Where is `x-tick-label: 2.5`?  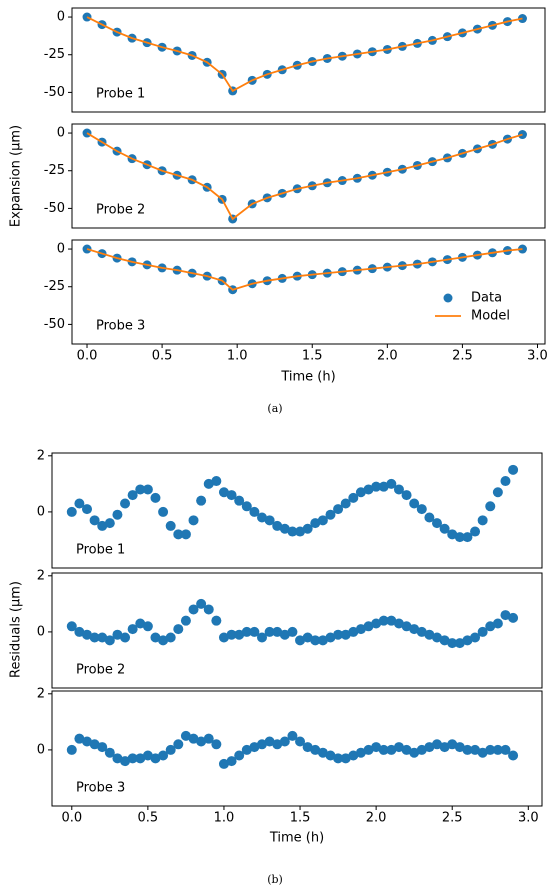
x-tick-label: 2.5 is located at coordinates (462, 356).